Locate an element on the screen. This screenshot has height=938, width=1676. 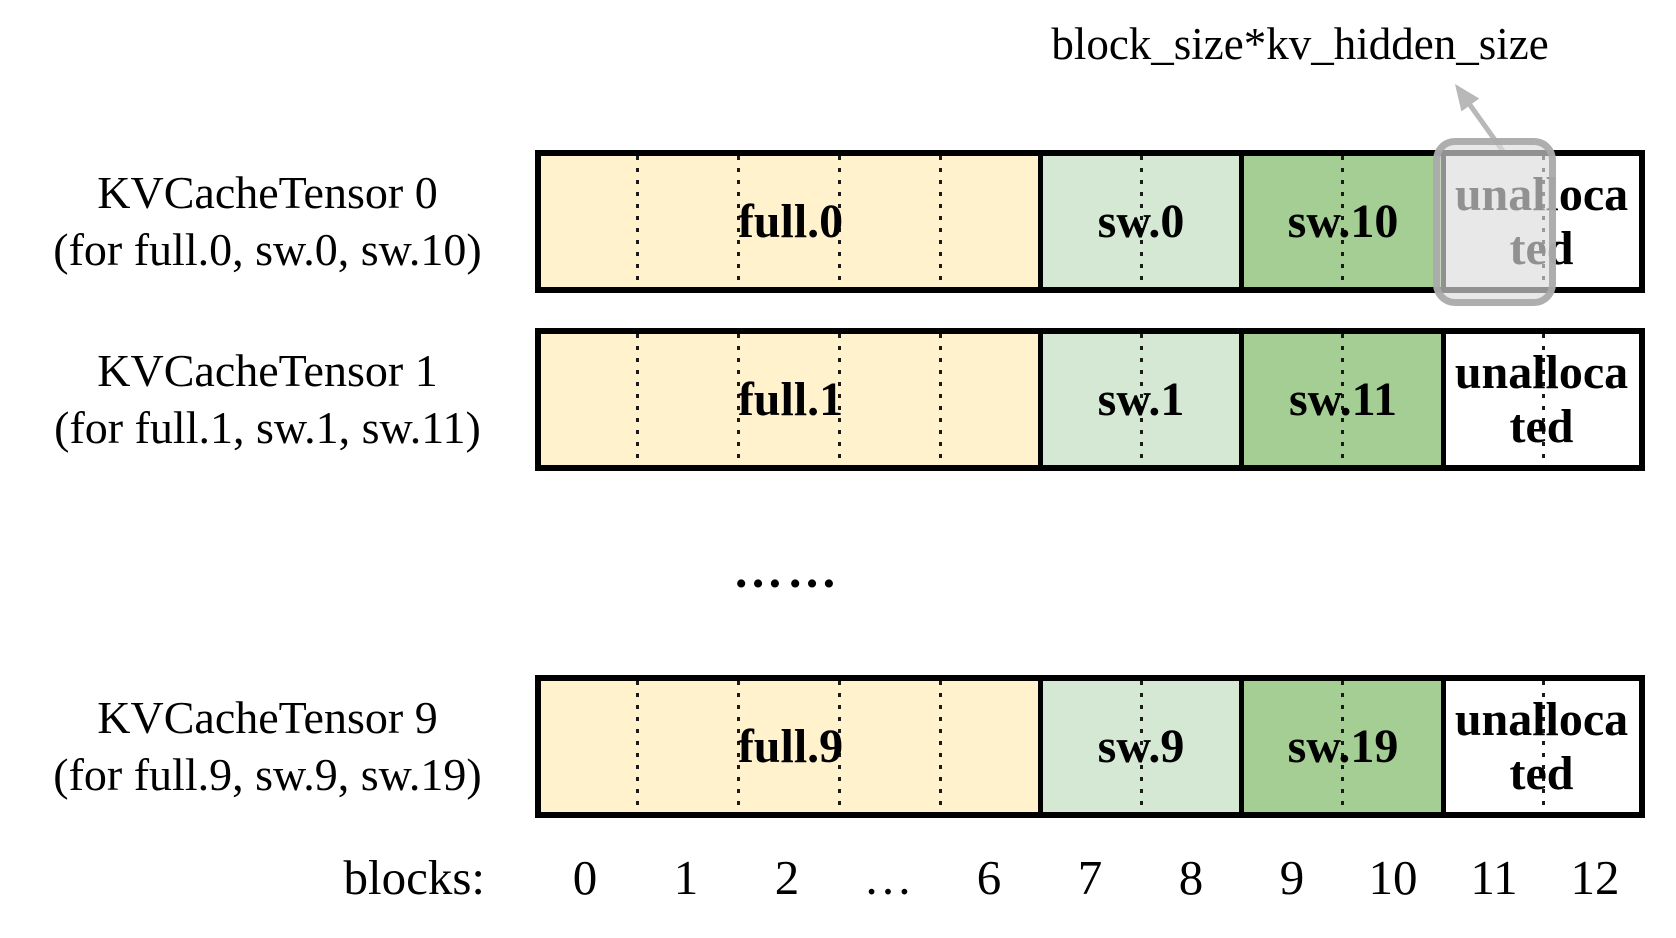
tensor-0-sw-second-label: sw.10 is located at coordinates (1343, 221).